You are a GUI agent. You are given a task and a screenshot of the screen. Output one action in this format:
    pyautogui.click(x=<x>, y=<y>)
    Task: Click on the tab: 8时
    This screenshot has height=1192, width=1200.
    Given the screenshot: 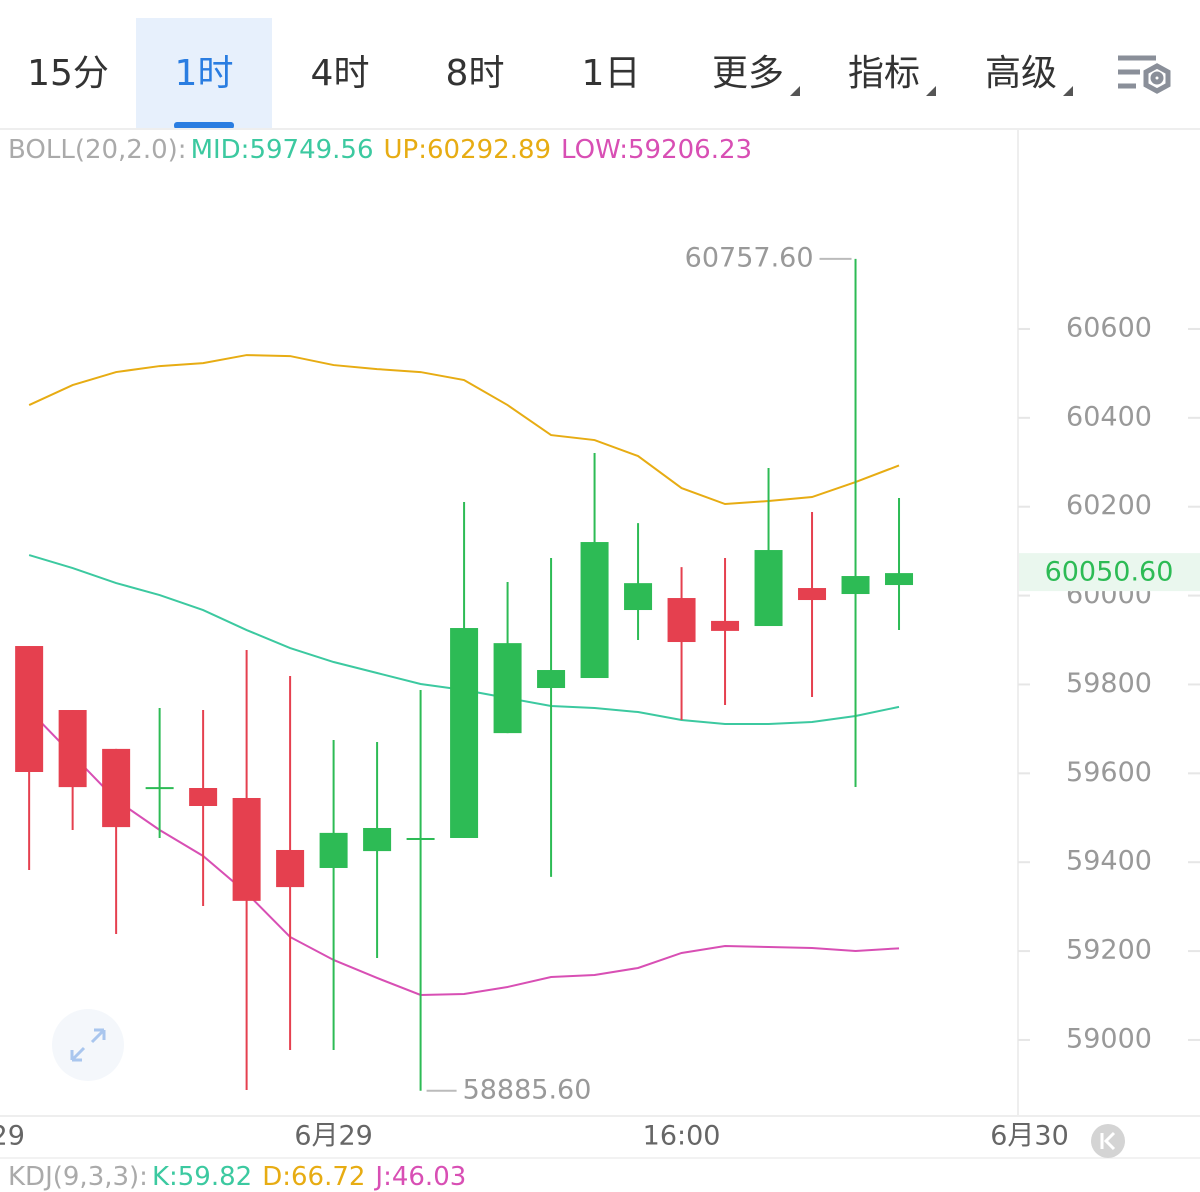 What is the action you would take?
    pyautogui.click(x=475, y=73)
    